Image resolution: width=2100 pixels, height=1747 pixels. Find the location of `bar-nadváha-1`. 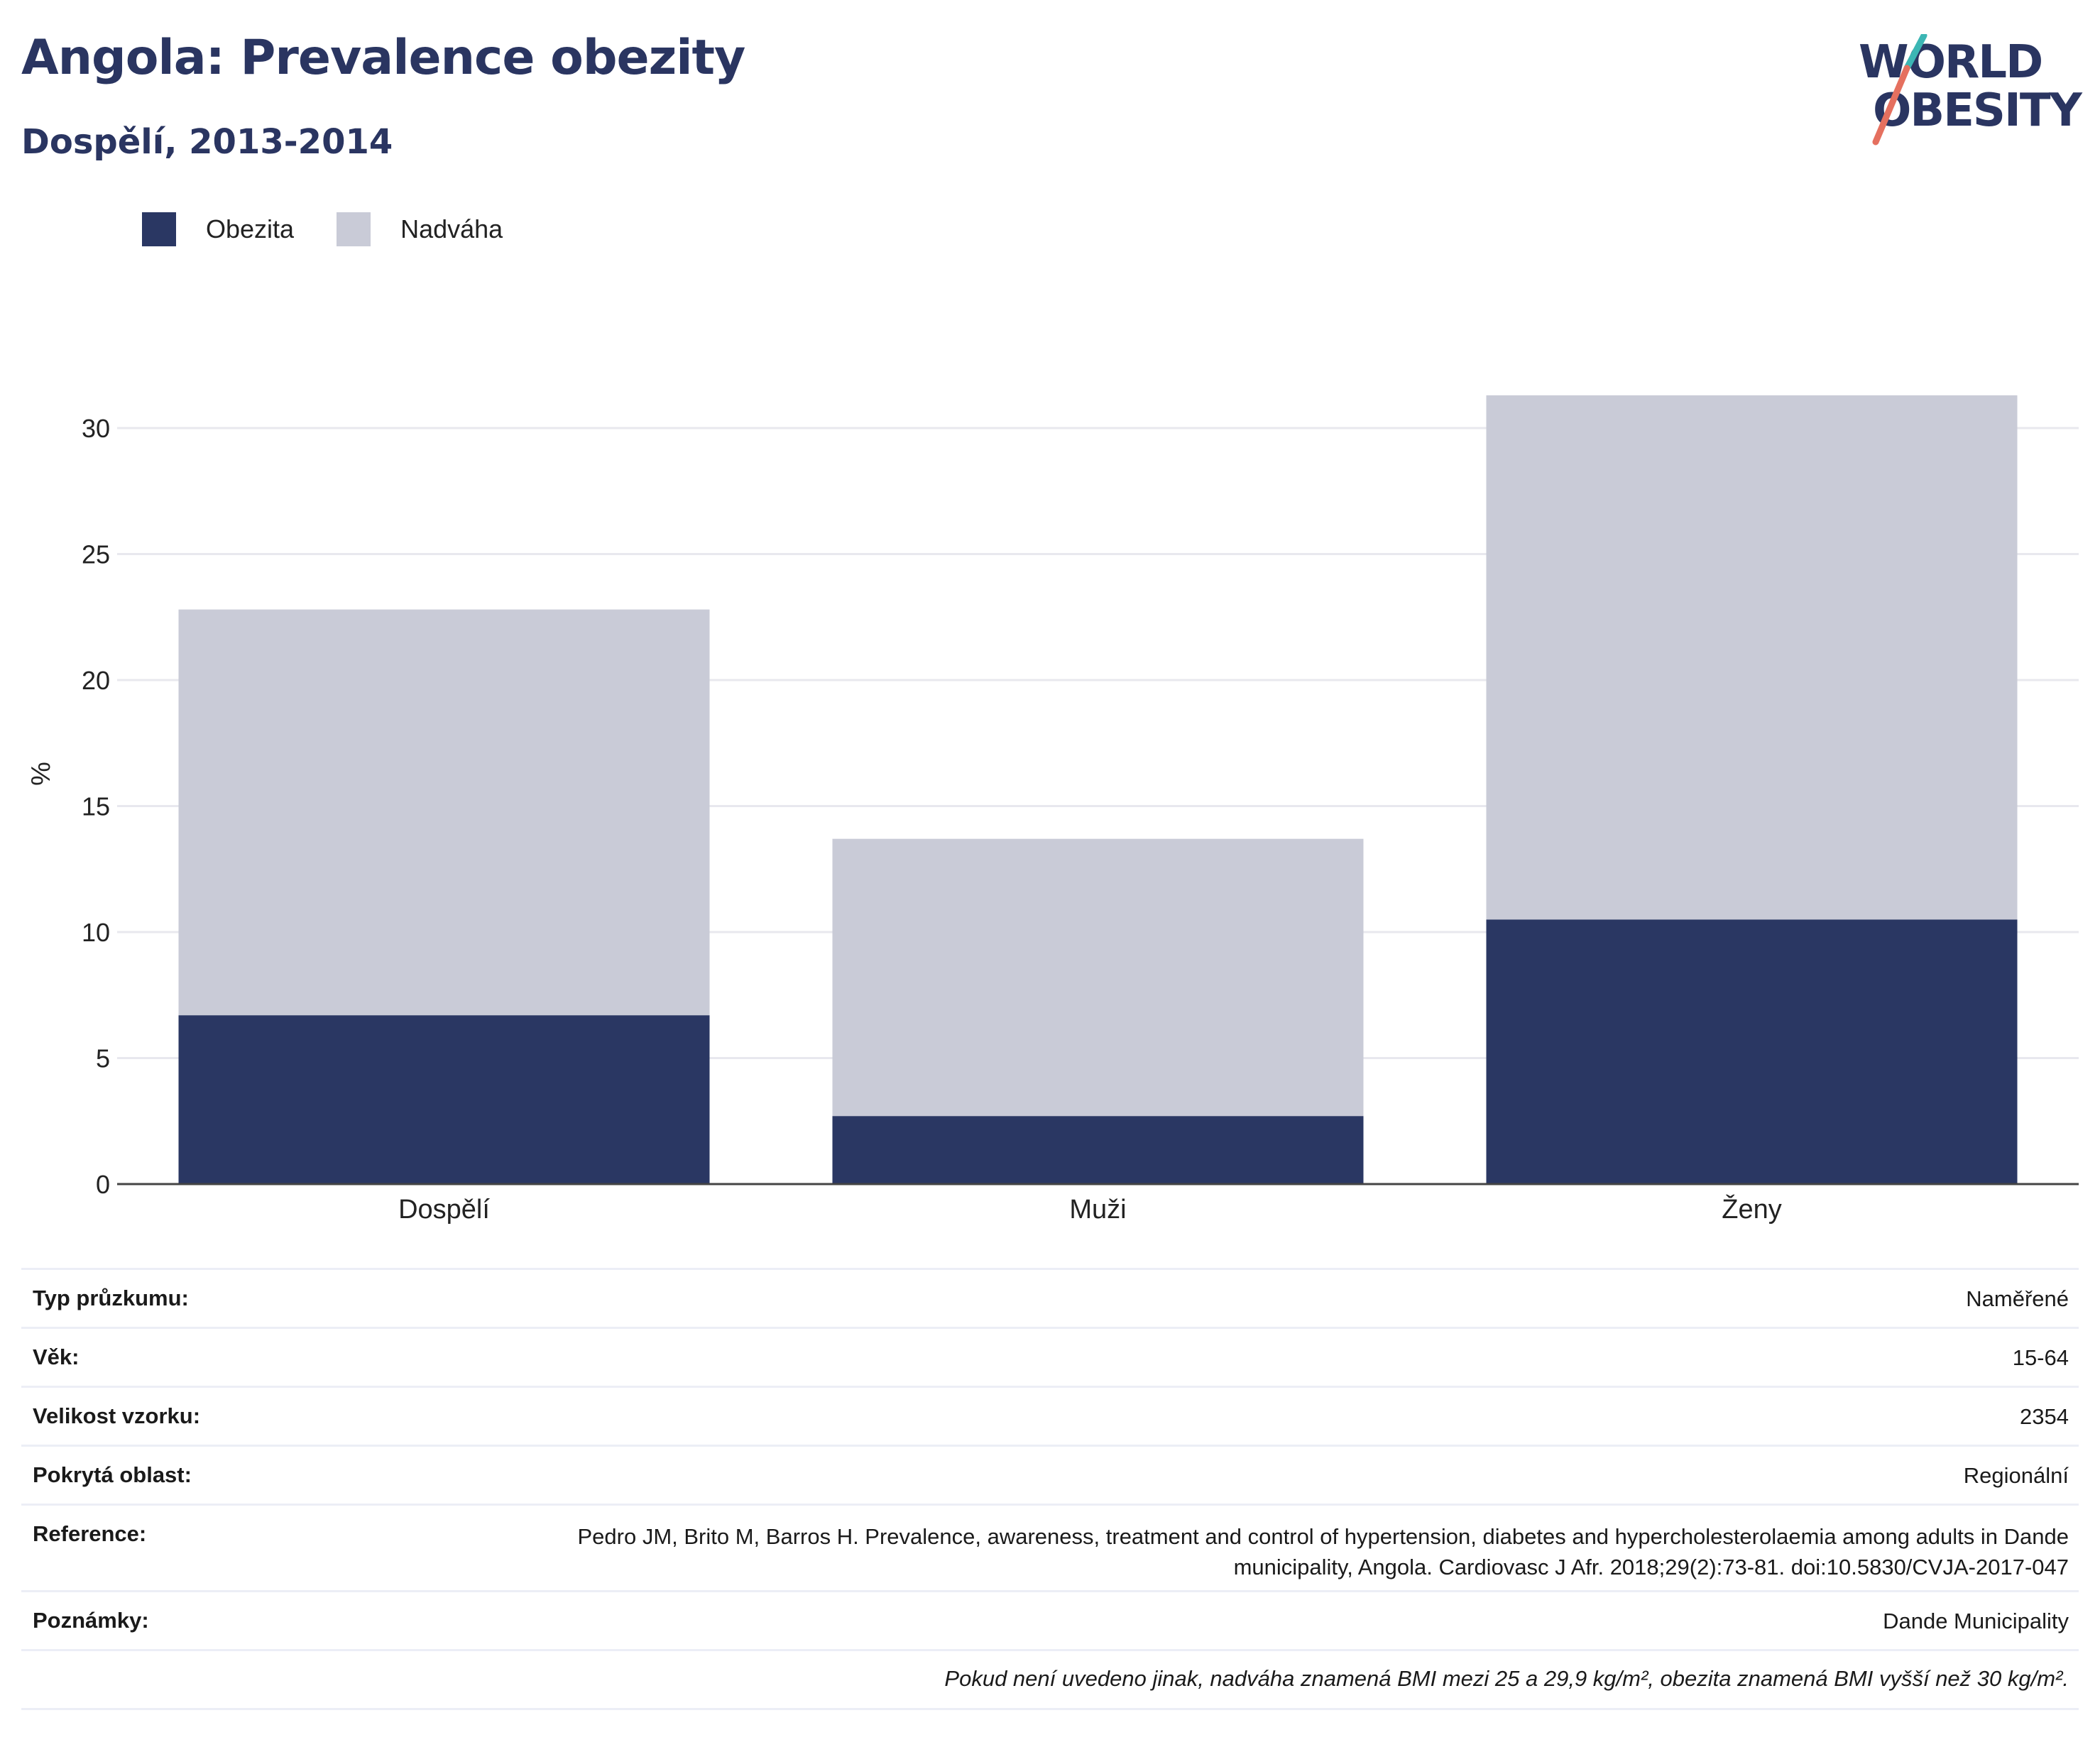

bar-nadváha-1 is located at coordinates (1098, 977).